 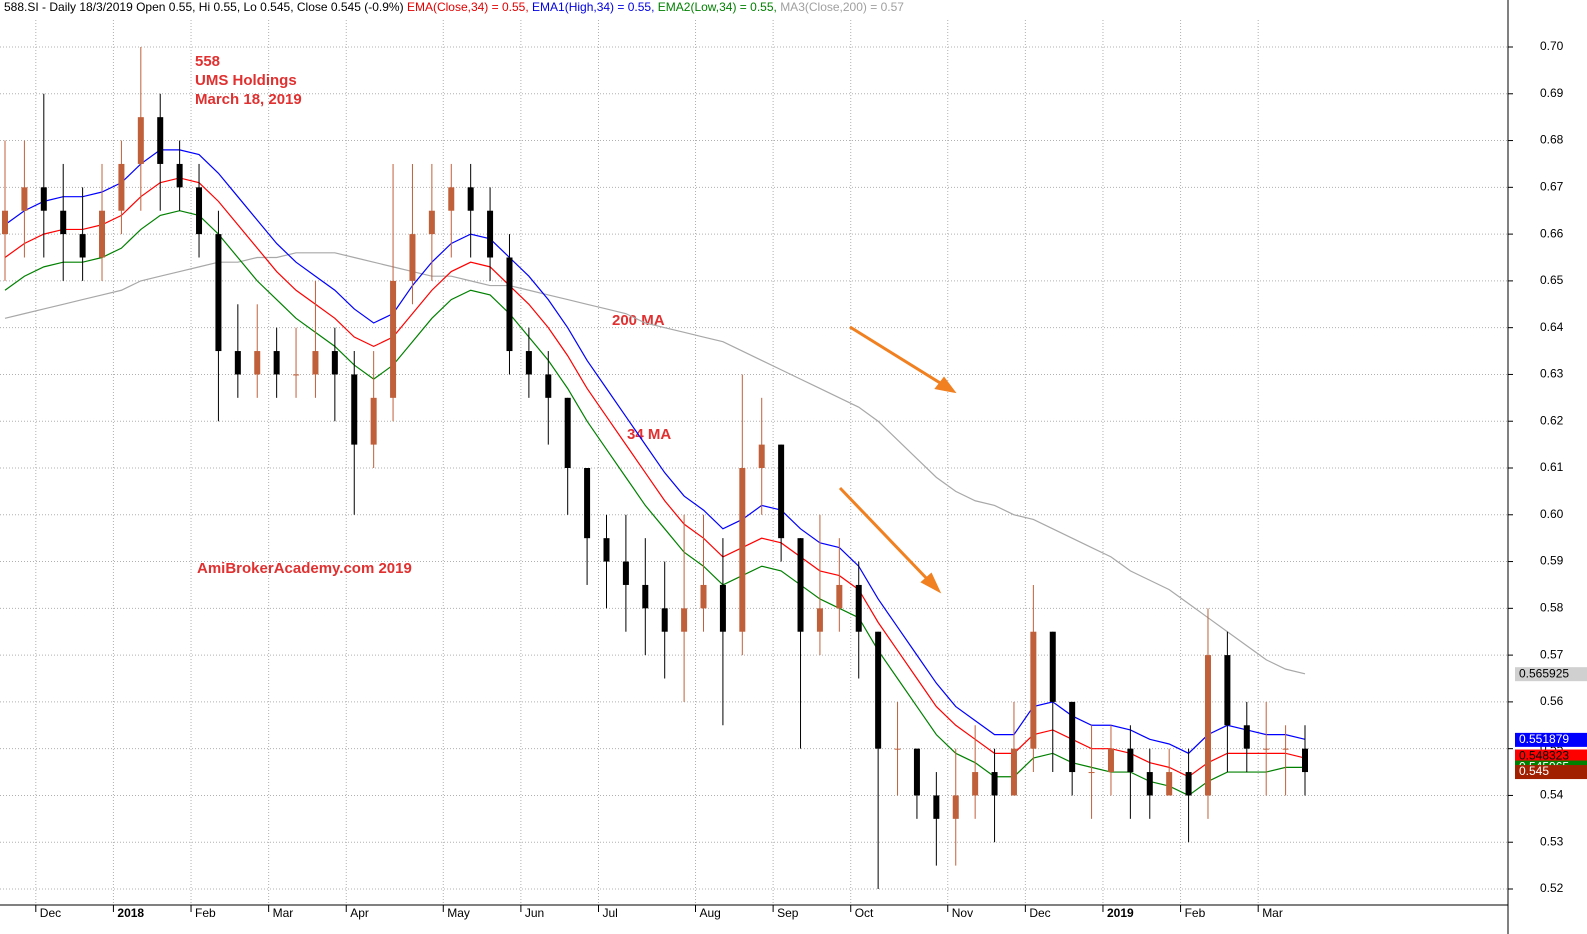 What do you see at coordinates (130, 913) in the screenshot?
I see `x-tick-label: 2018` at bounding box center [130, 913].